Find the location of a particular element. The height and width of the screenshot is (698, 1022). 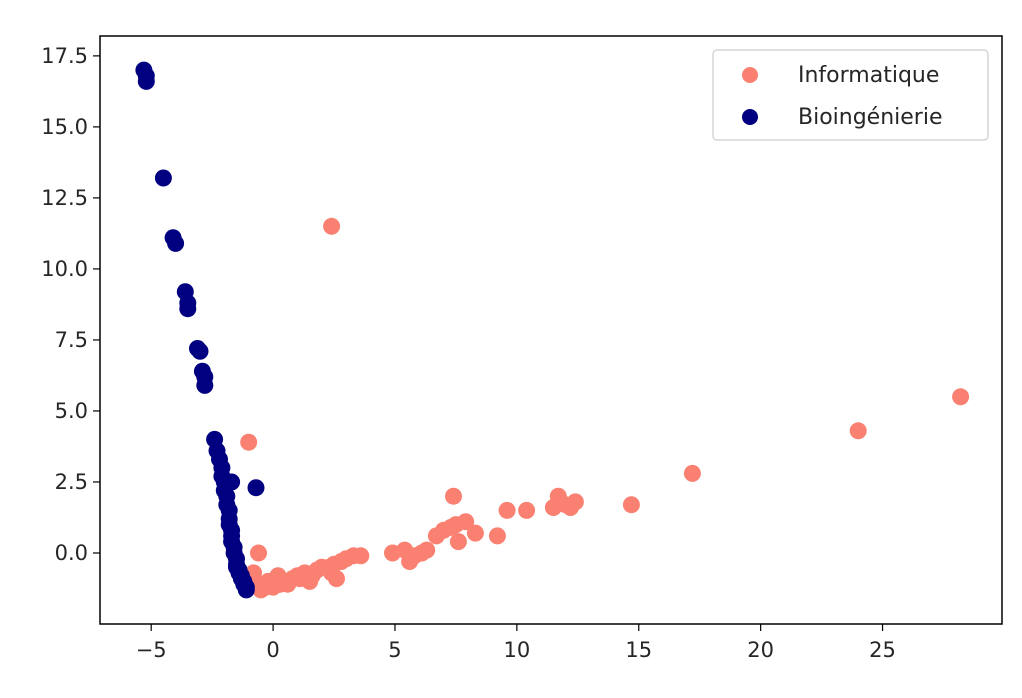

x-tick-label: 0 is located at coordinates (272, 650).